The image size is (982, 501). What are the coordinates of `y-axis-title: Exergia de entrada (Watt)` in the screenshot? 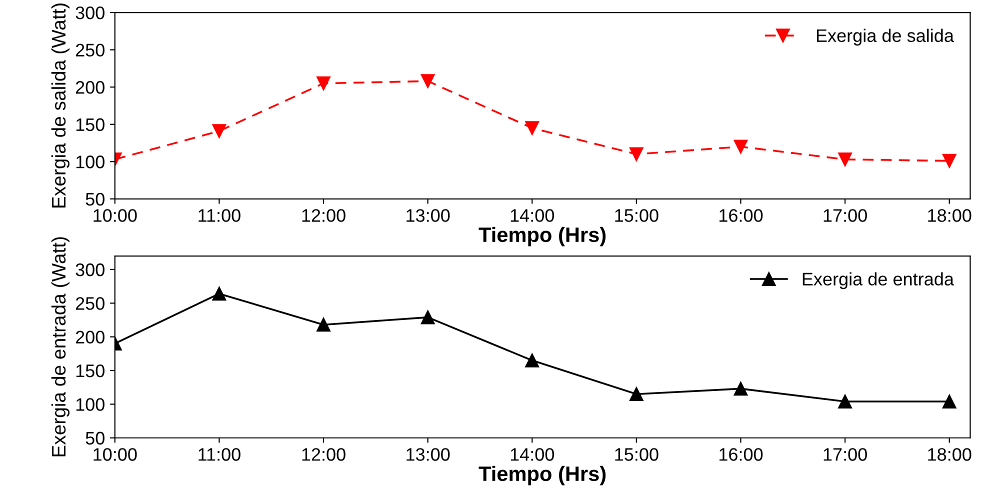 It's located at (60, 346).